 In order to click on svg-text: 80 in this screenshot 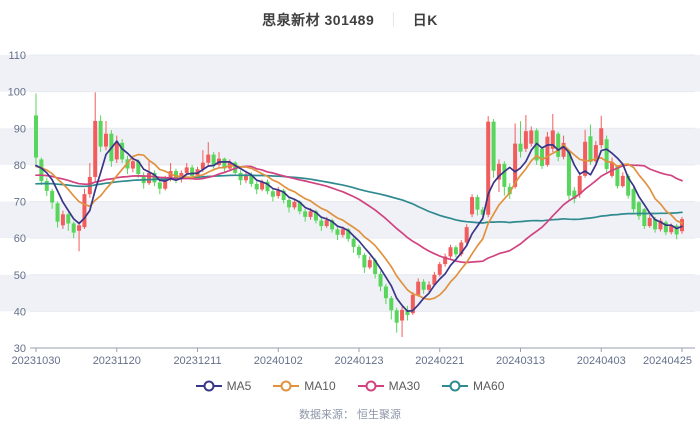, I will do `click(20, 166)`.